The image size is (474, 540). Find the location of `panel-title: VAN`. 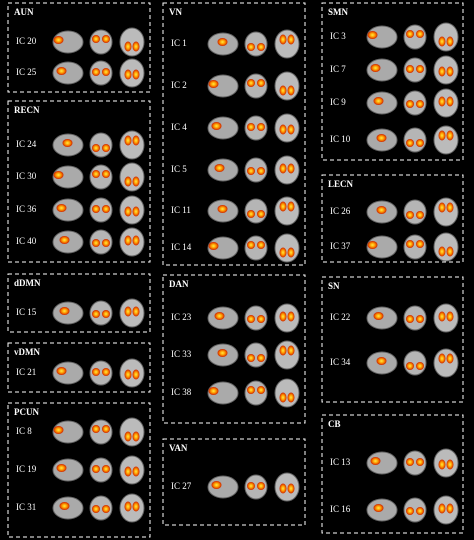

panel-title: VAN is located at coordinates (178, 448).